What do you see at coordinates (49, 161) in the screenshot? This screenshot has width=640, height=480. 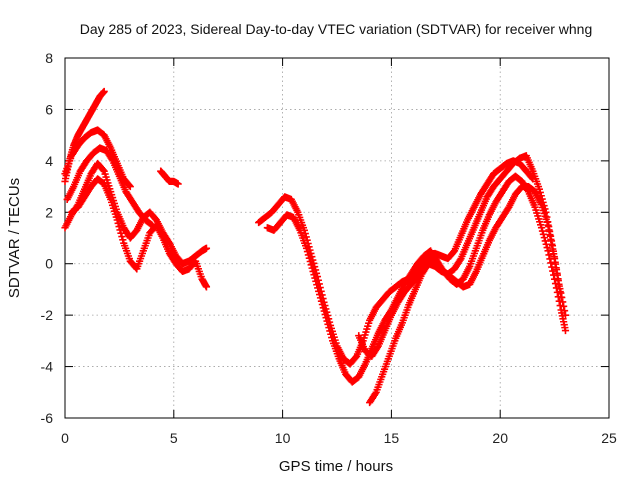 I see `y-tick-label: 4` at bounding box center [49, 161].